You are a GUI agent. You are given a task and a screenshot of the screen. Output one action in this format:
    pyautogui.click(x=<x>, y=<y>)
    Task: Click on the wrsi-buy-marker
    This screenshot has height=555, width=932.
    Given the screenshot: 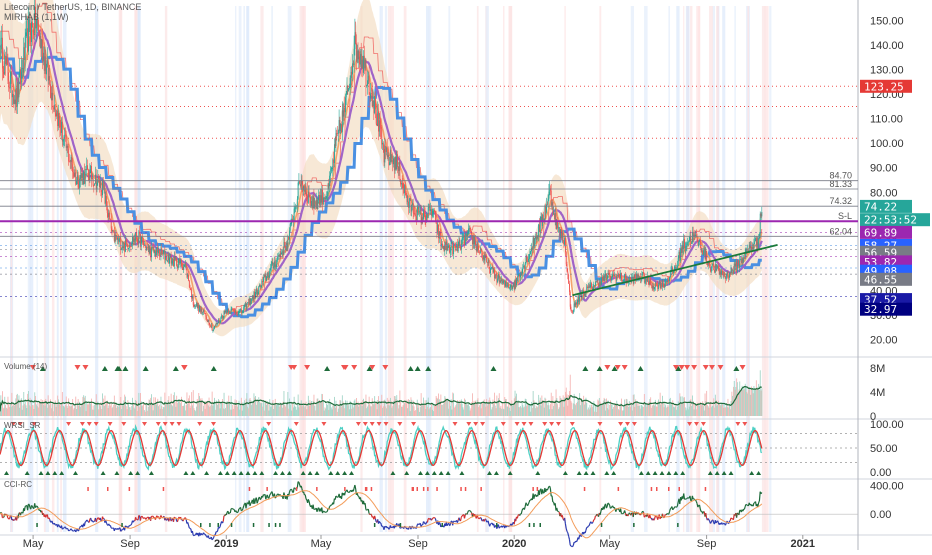 What is the action you would take?
    pyautogui.click(x=151, y=473)
    